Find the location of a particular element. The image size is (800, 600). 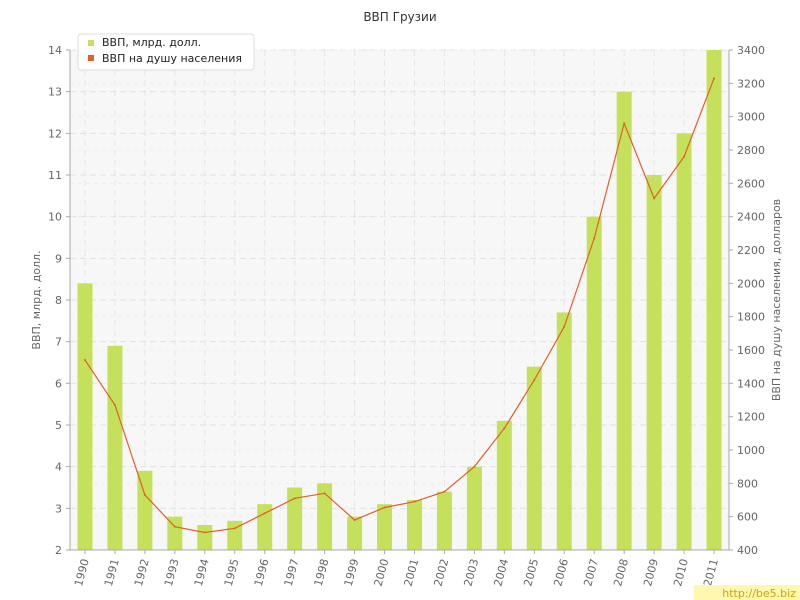

y2-tick-label: 3000 is located at coordinates (751, 117).